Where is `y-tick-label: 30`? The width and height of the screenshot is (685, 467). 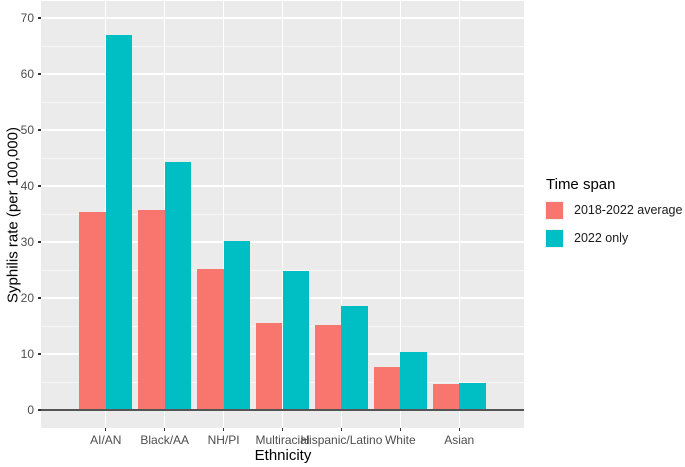 y-tick-label: 30 is located at coordinates (27, 242).